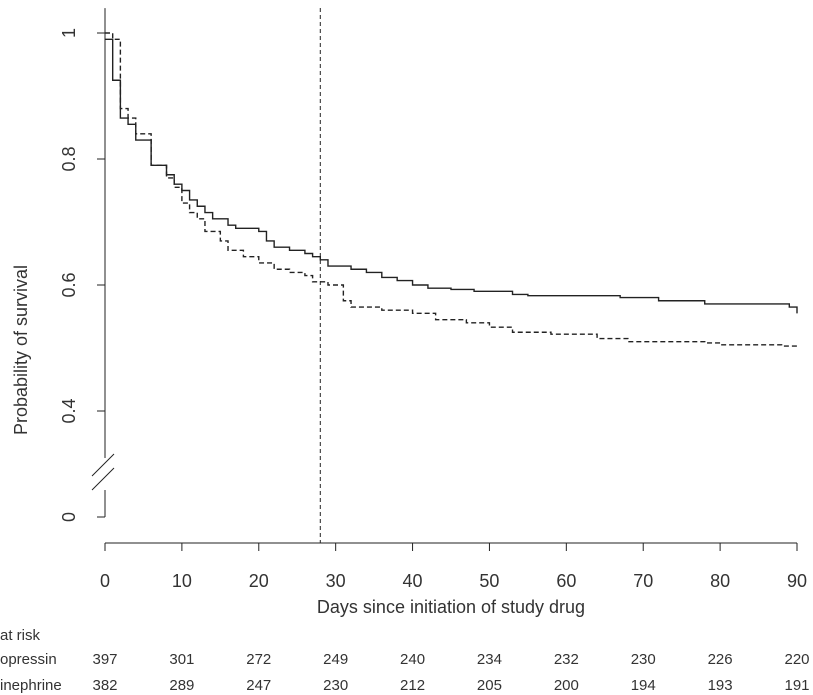 This screenshot has height=695, width=813. I want to click on risk-count: 247, so click(258, 685).